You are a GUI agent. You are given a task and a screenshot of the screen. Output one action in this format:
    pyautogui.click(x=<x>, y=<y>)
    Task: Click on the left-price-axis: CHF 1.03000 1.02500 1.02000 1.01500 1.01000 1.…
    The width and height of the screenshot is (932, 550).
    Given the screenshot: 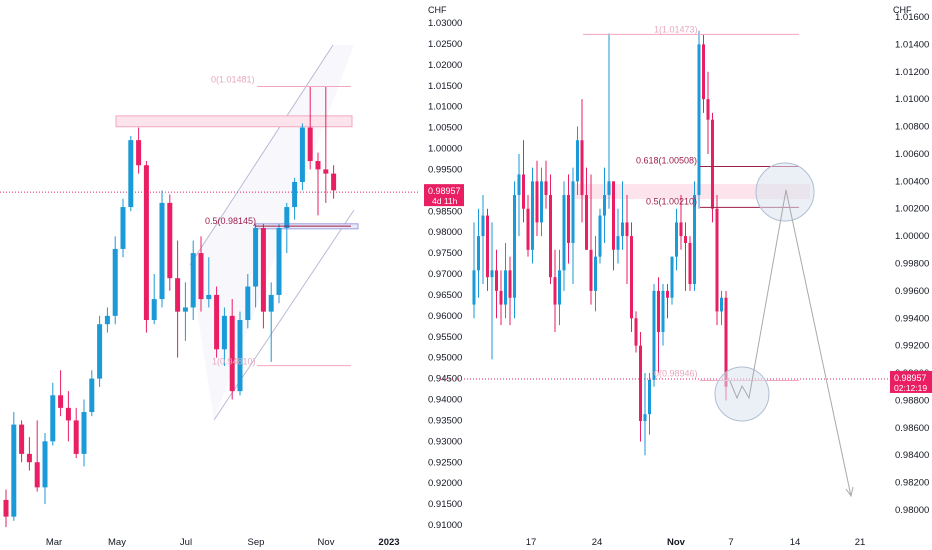 What is the action you would take?
    pyautogui.click(x=444, y=268)
    